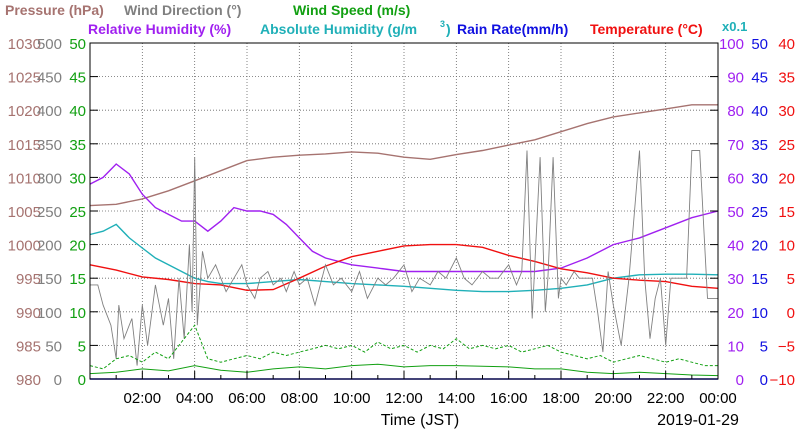  I want to click on y-tick-label-wind-direction: 100, so click(49, 313).